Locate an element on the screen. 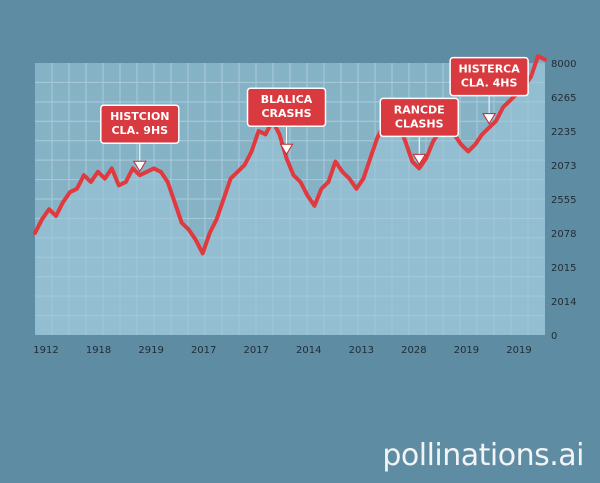  y-axis-ticks: 8000 6265 2235 2073 2555 2078 2015 2014 0 is located at coordinates (563, 200).